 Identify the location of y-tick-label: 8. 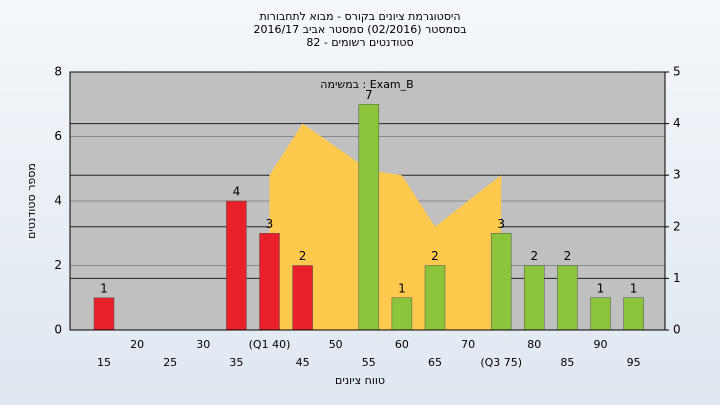
(58, 72).